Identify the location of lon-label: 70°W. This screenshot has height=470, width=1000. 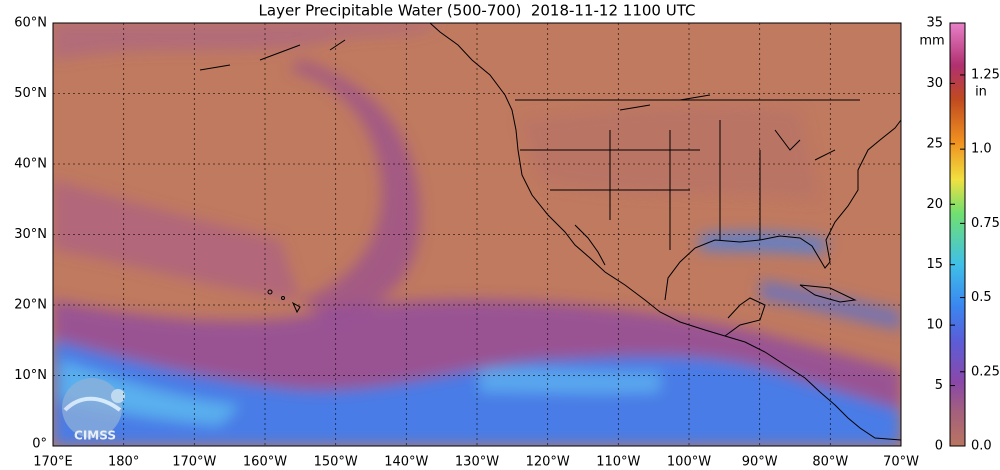
(901, 462).